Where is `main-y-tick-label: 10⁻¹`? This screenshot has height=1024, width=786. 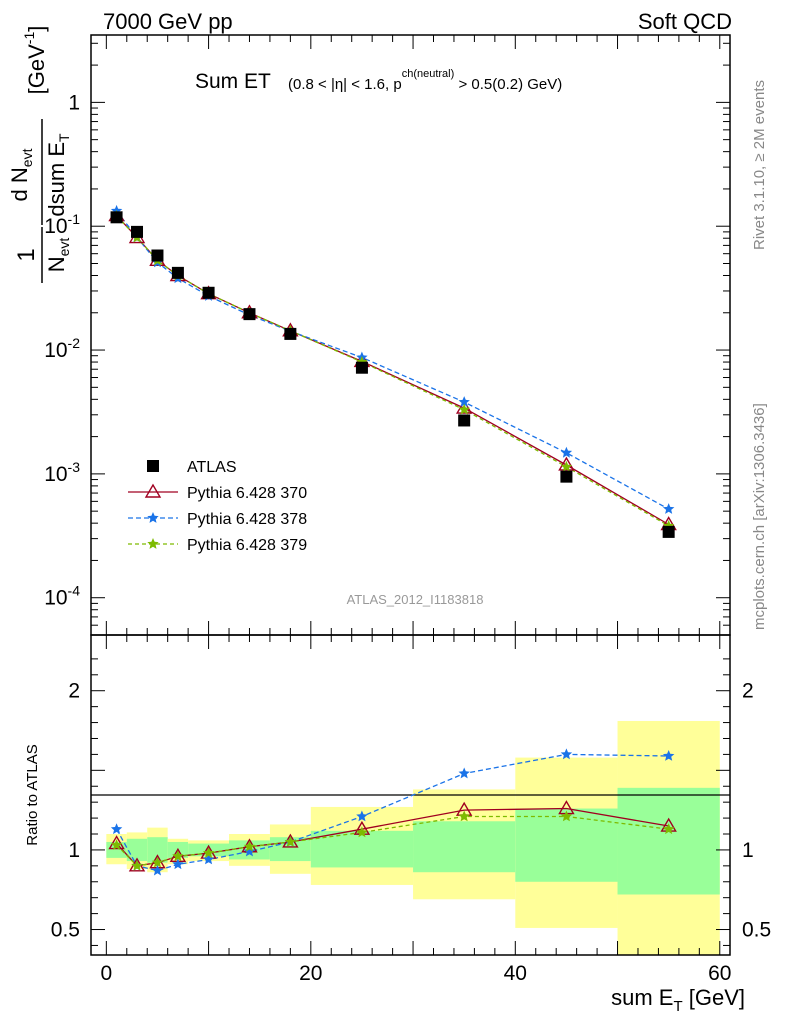 main-y-tick-label: 10⁻¹ is located at coordinates (62, 224).